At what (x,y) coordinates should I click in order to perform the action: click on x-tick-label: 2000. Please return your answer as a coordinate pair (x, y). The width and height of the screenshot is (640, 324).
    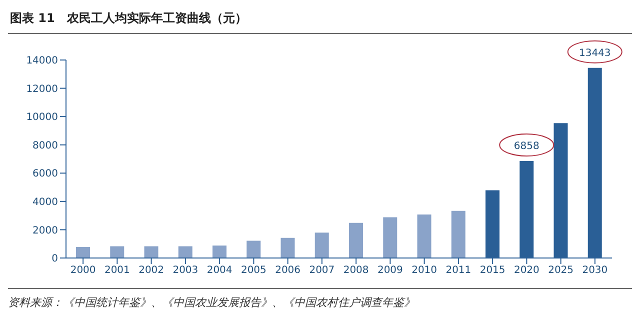
    Looking at the image, I should click on (83, 270).